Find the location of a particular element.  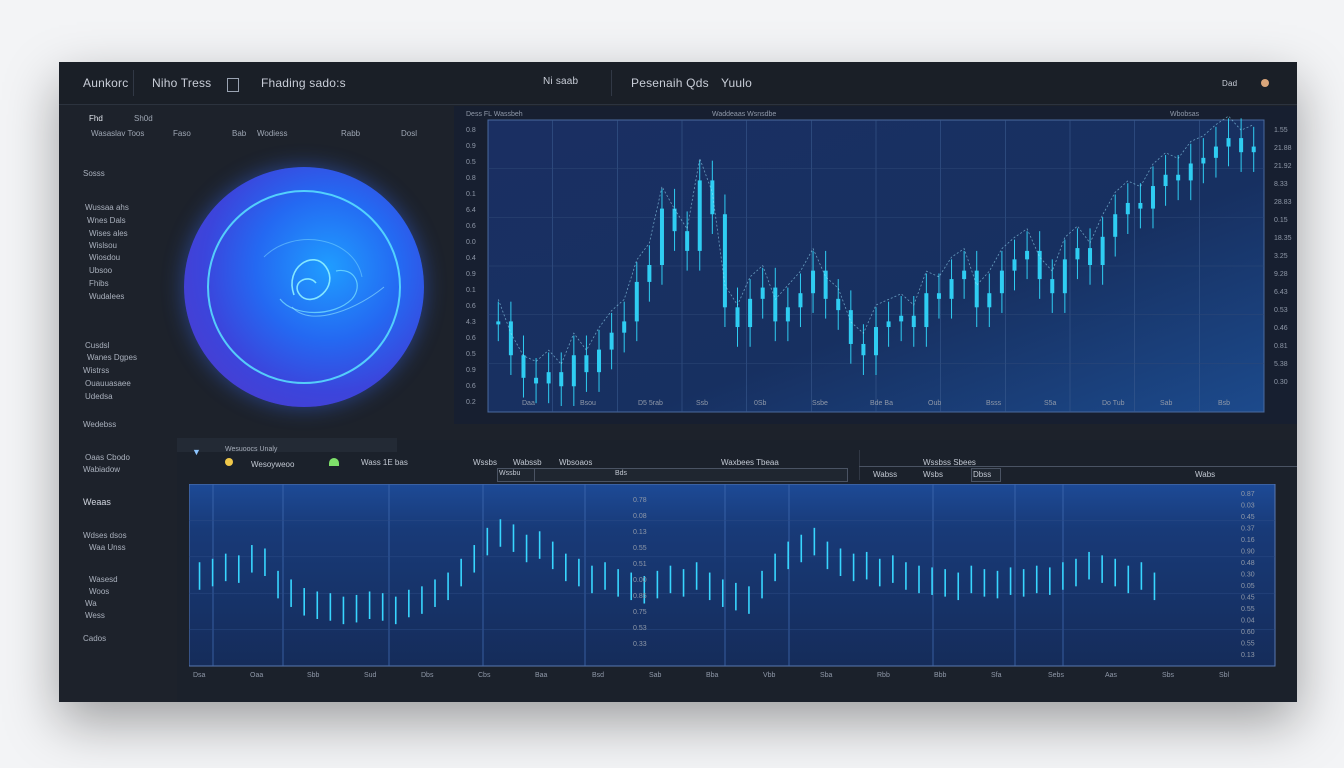

sidebar-item: Woos is located at coordinates (99, 591).